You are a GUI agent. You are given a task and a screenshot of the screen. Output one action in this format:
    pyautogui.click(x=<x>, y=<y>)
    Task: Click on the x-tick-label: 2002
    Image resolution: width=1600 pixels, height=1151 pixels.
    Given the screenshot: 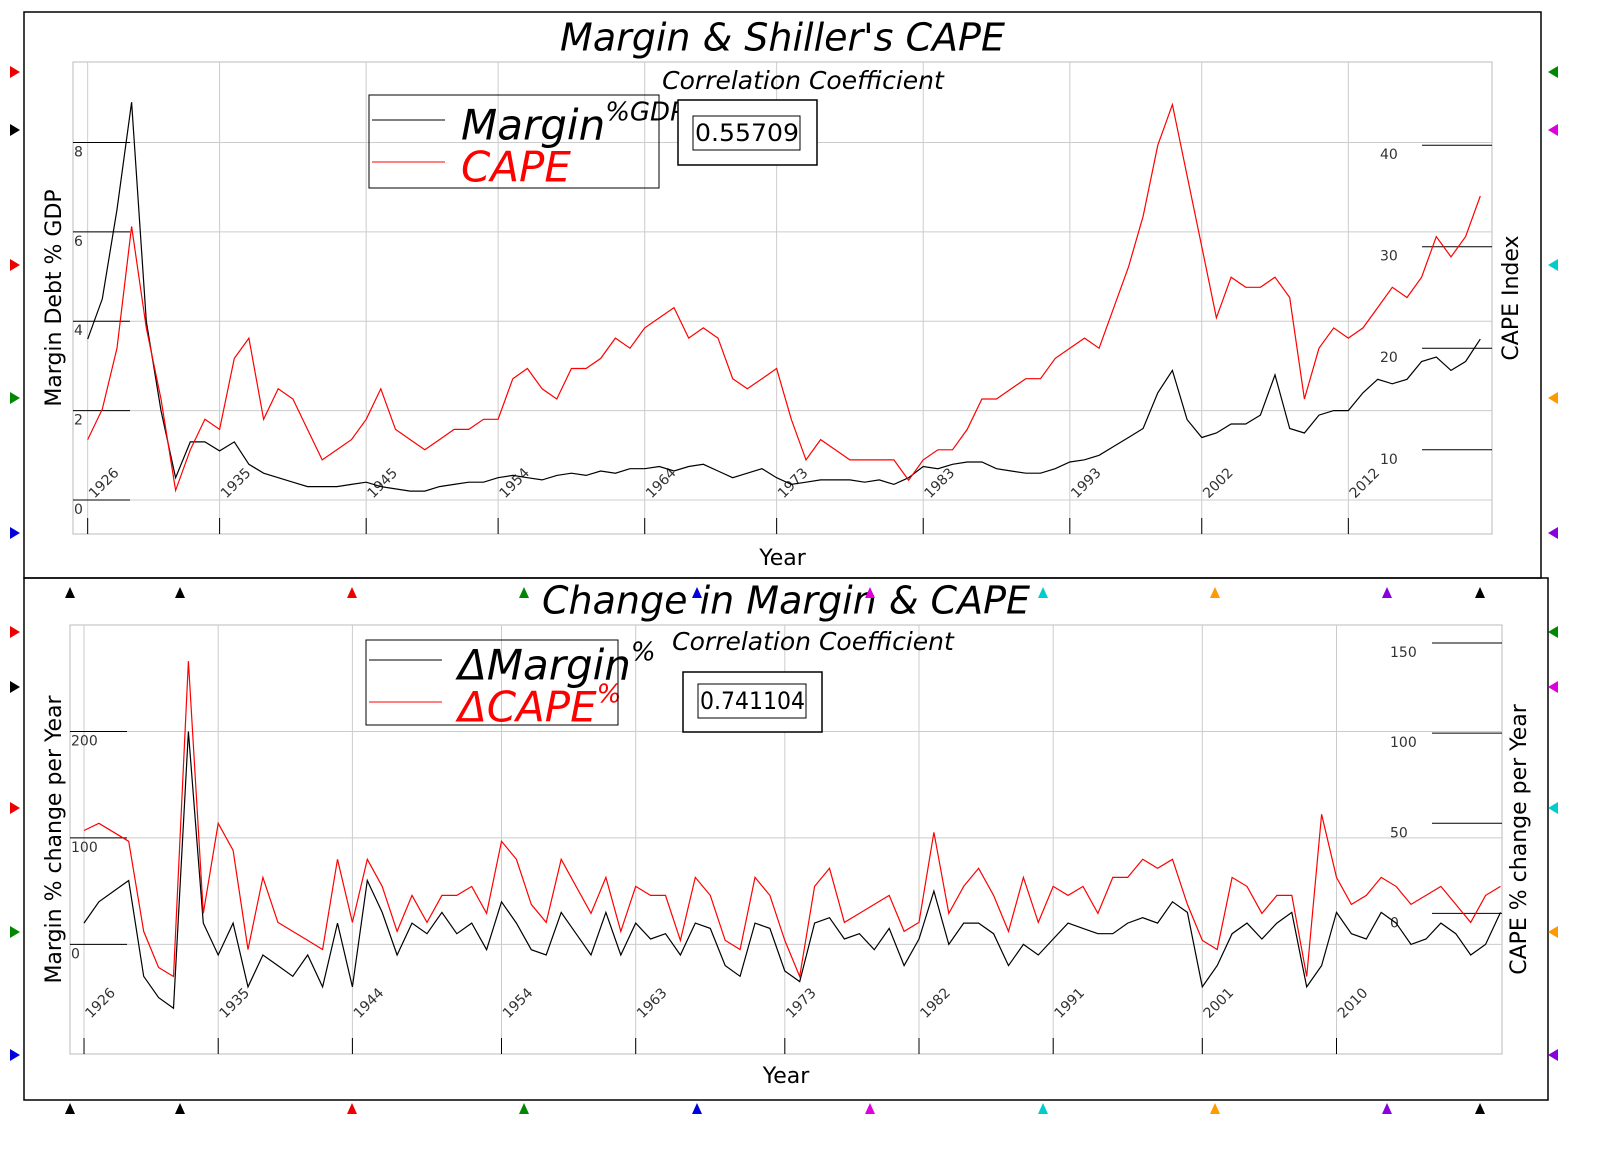 What is the action you would take?
    pyautogui.click(x=1218, y=483)
    